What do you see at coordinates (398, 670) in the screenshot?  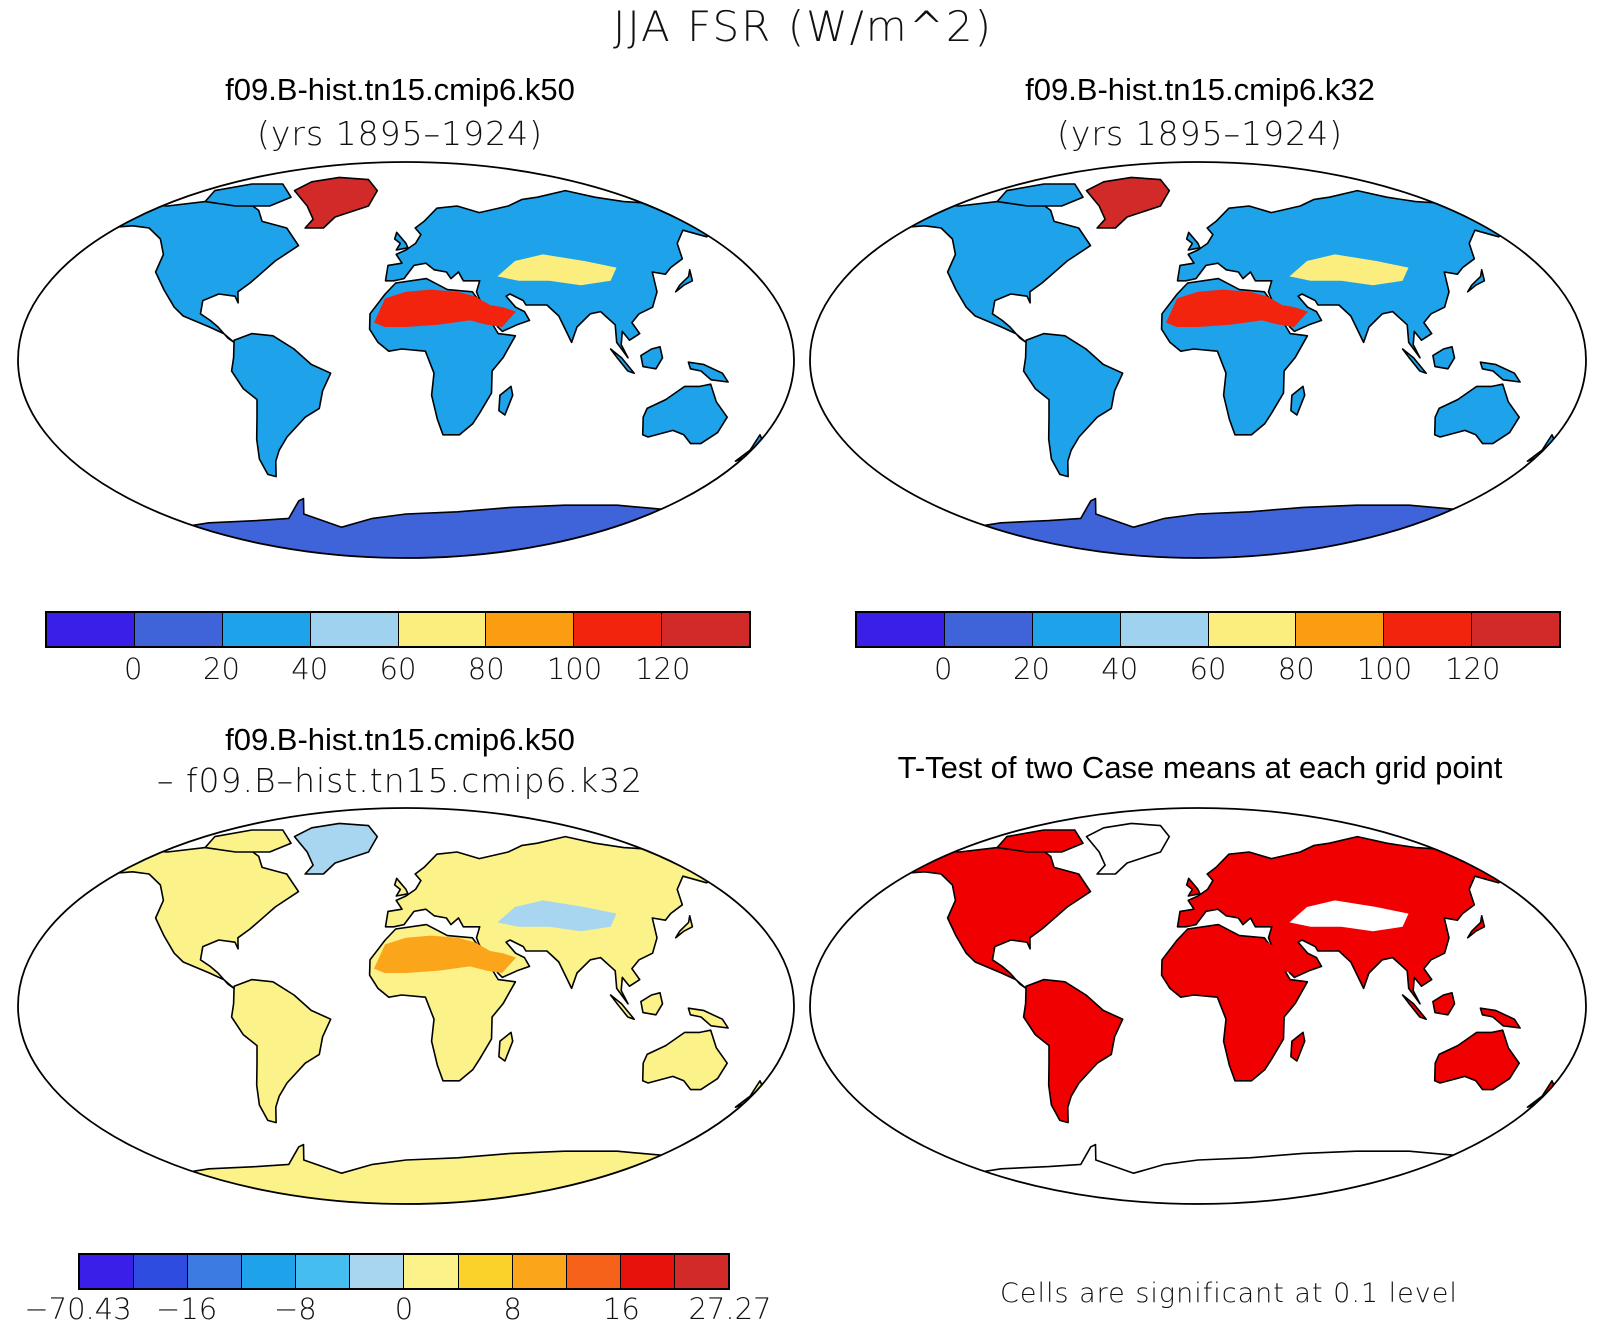 I see `colorbar-ticks-left: 0 20 40 60 80 100 120` at bounding box center [398, 670].